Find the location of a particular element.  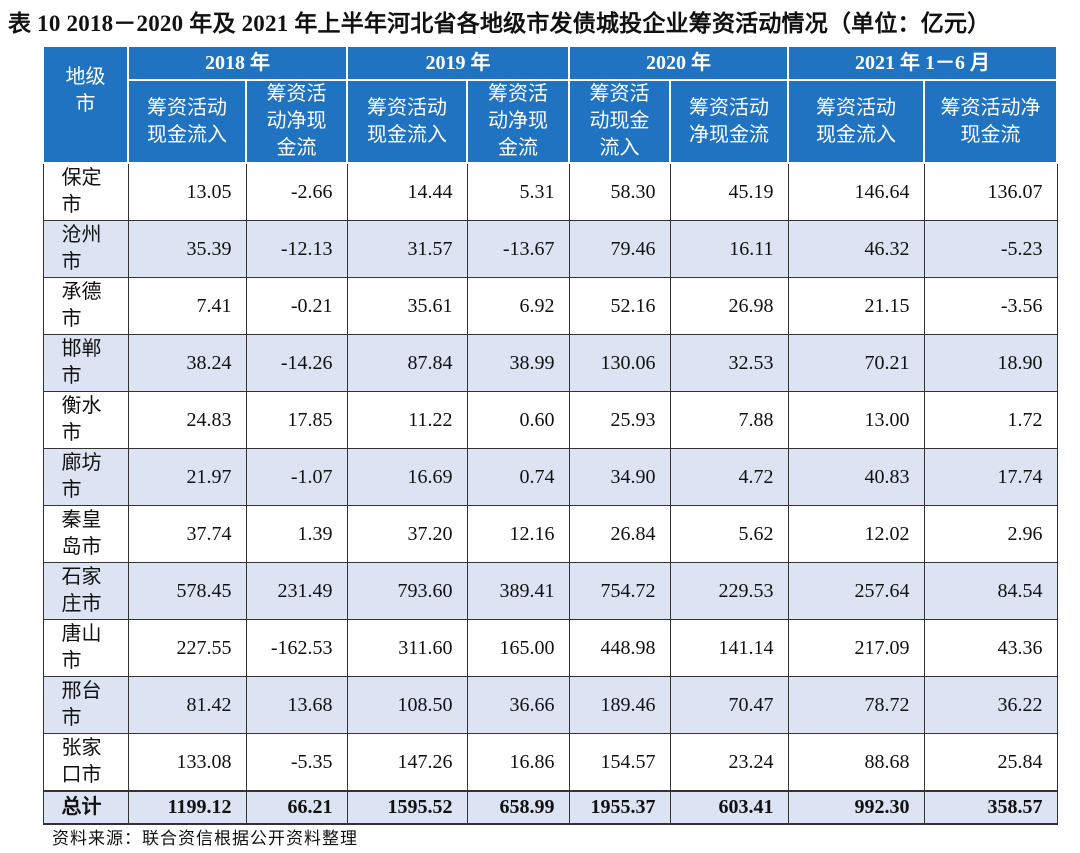

value-cell: -12.13 is located at coordinates (296, 249).